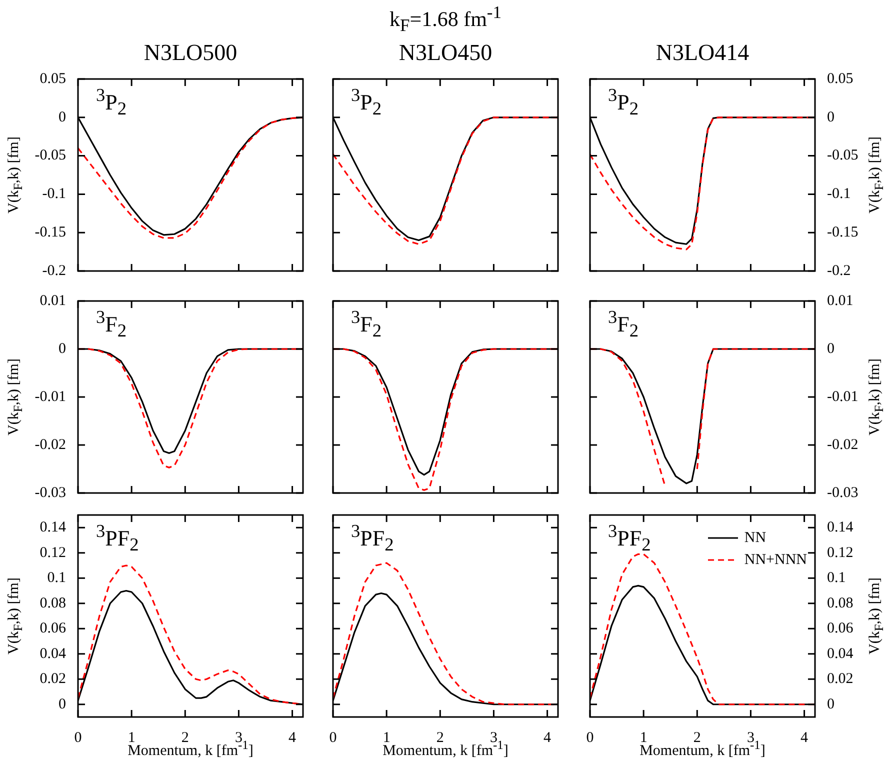 Image resolution: width=896 pixels, height=763 pixels. What do you see at coordinates (755, 538) in the screenshot?
I see `legend-label: NN` at bounding box center [755, 538].